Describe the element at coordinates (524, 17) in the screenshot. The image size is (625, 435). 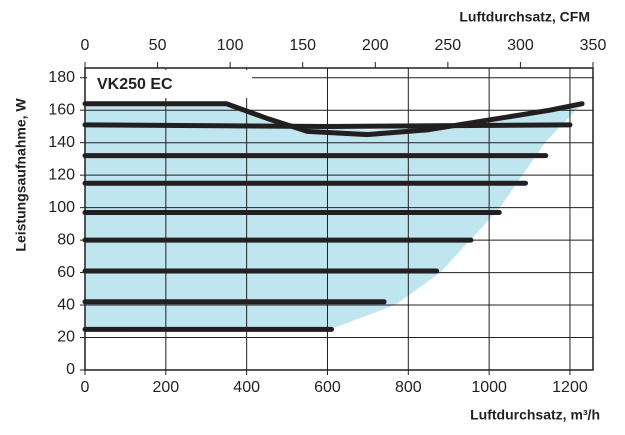
I see `x2-axis-label: Luftdurchsatz, CFM` at that location.